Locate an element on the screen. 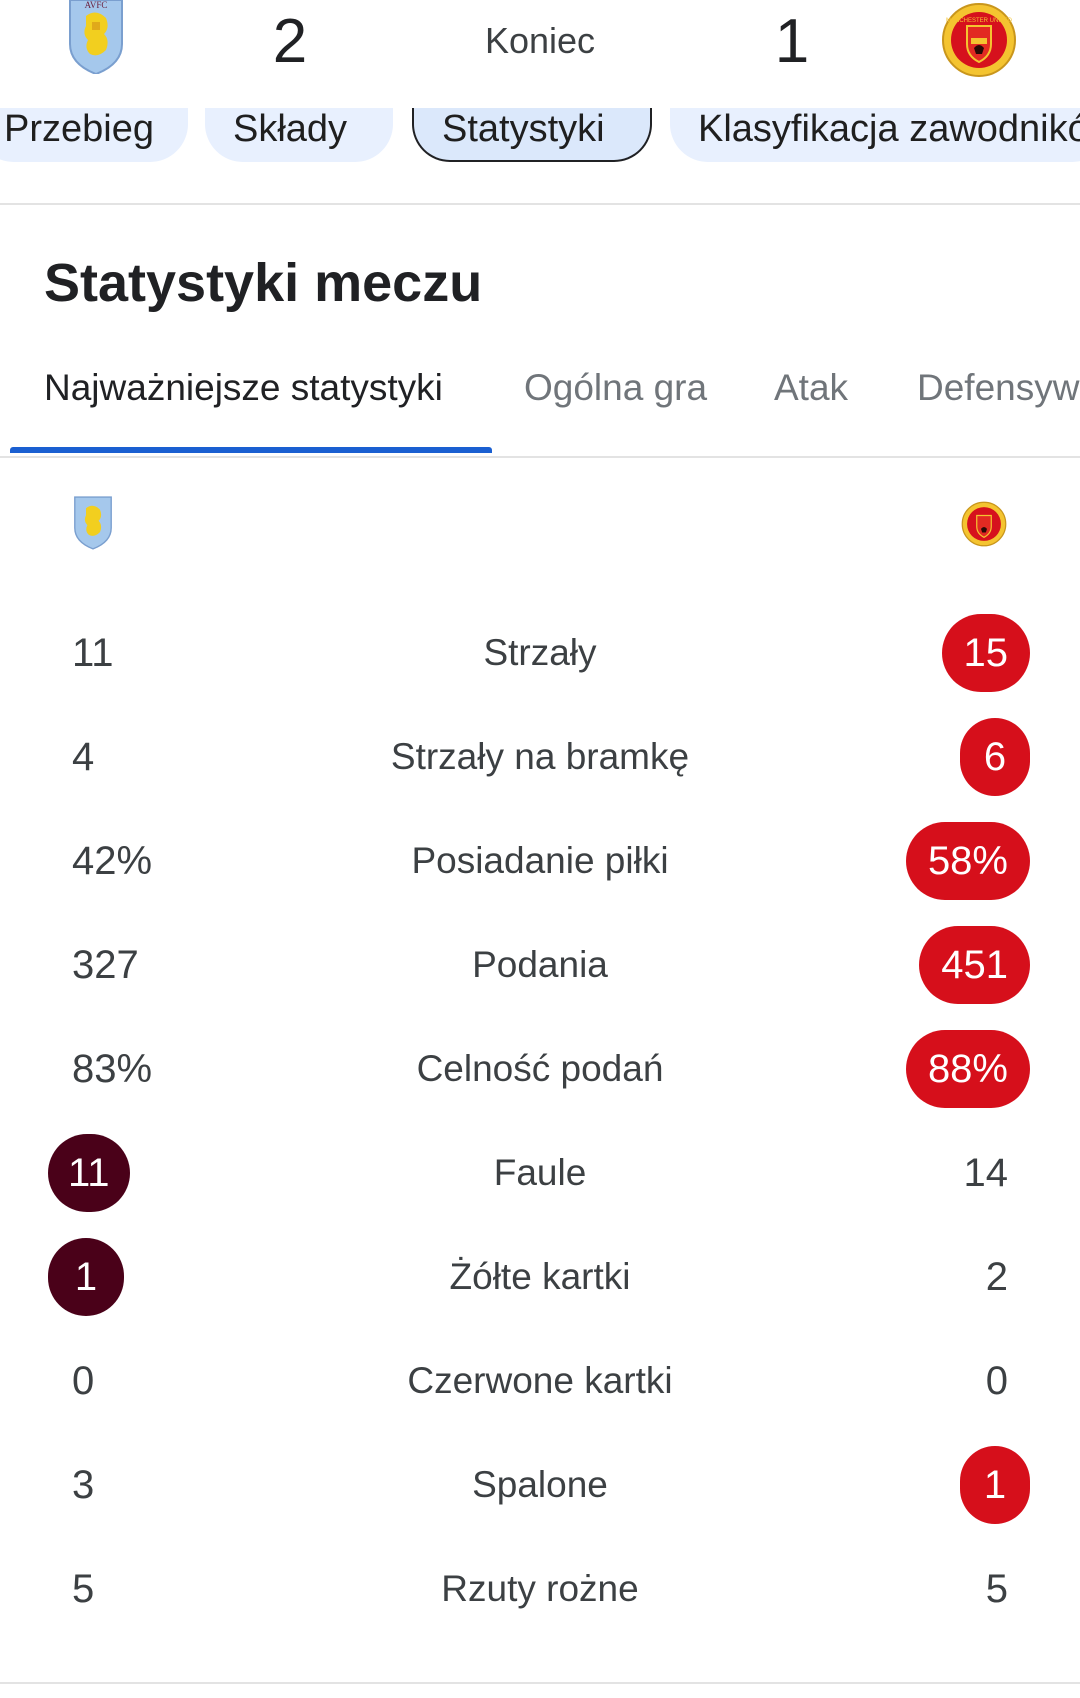  stat-away-value: 6 is located at coordinates (995, 757).